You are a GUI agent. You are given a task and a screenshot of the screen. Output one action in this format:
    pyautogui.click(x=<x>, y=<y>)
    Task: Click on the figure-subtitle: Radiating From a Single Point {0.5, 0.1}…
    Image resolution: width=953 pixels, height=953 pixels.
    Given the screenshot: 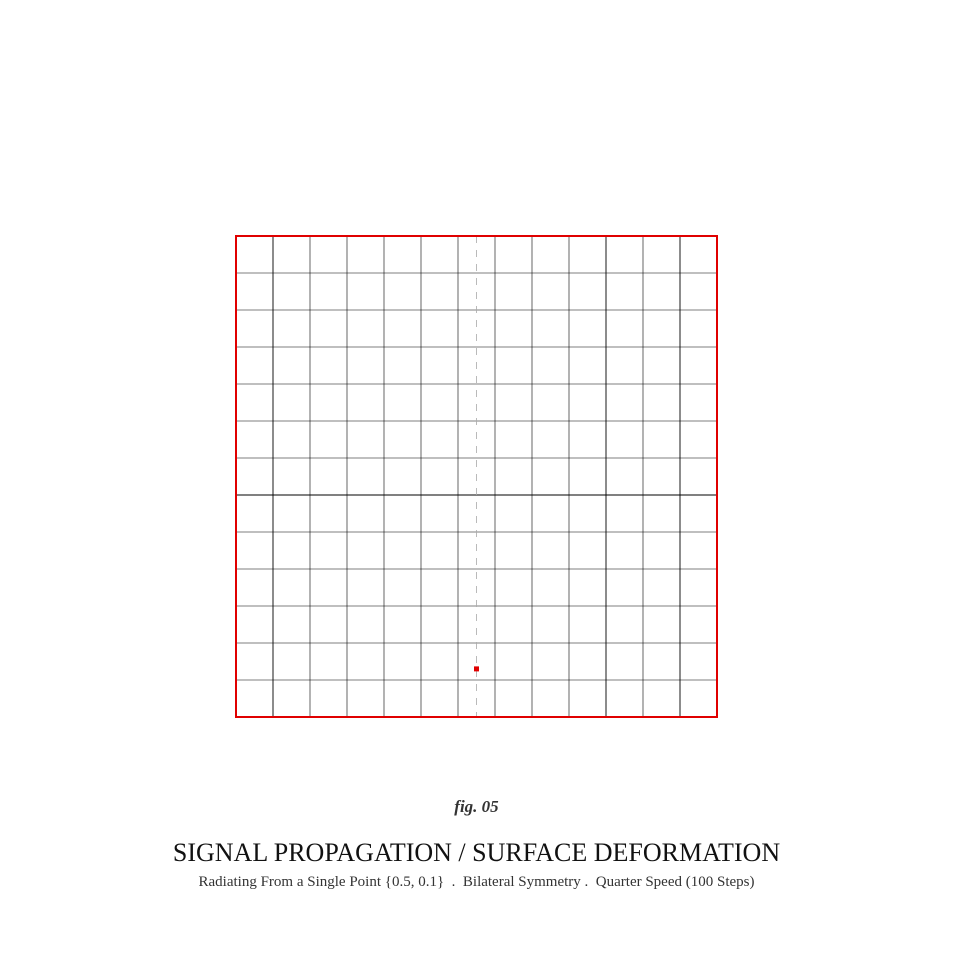 What is the action you would take?
    pyautogui.click(x=476, y=882)
    